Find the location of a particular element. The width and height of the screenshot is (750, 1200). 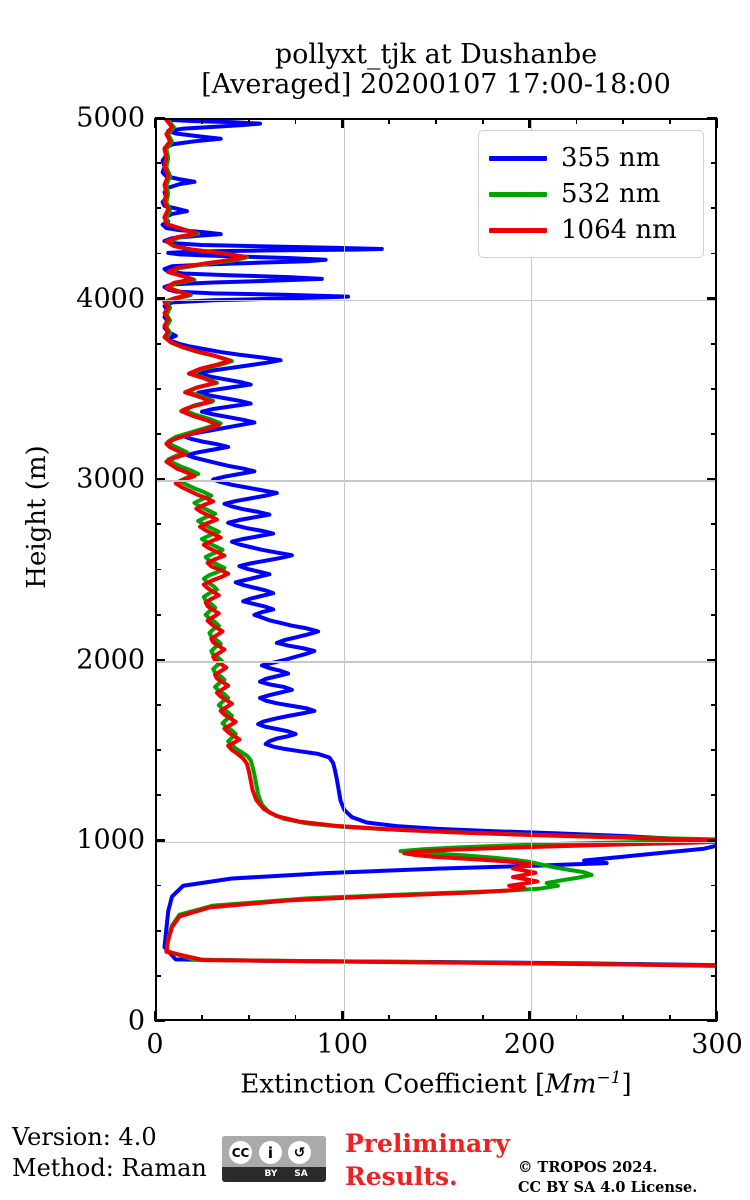

cc-license-badge: CC i ↺ BY SA is located at coordinates (274, 1159).